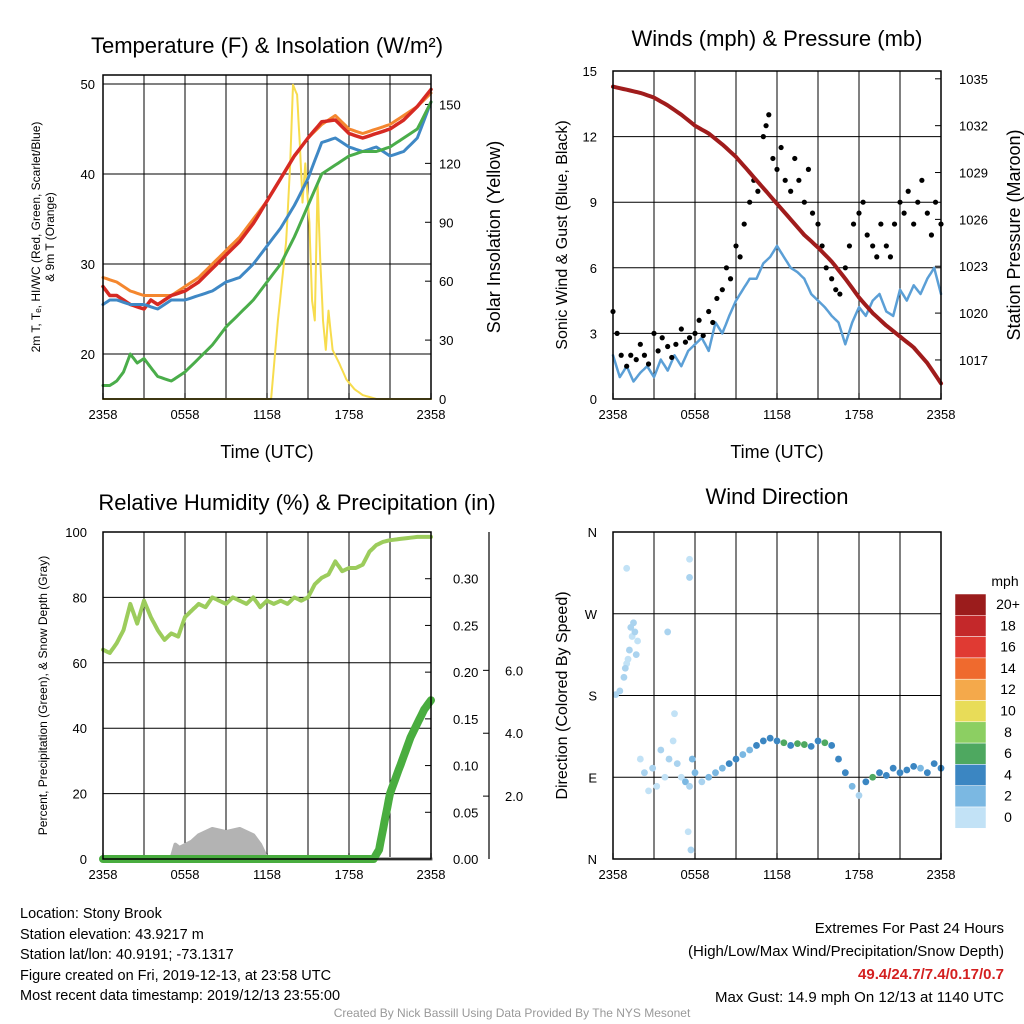  I want to click on y2-tick-label: 1035, so click(973, 79).